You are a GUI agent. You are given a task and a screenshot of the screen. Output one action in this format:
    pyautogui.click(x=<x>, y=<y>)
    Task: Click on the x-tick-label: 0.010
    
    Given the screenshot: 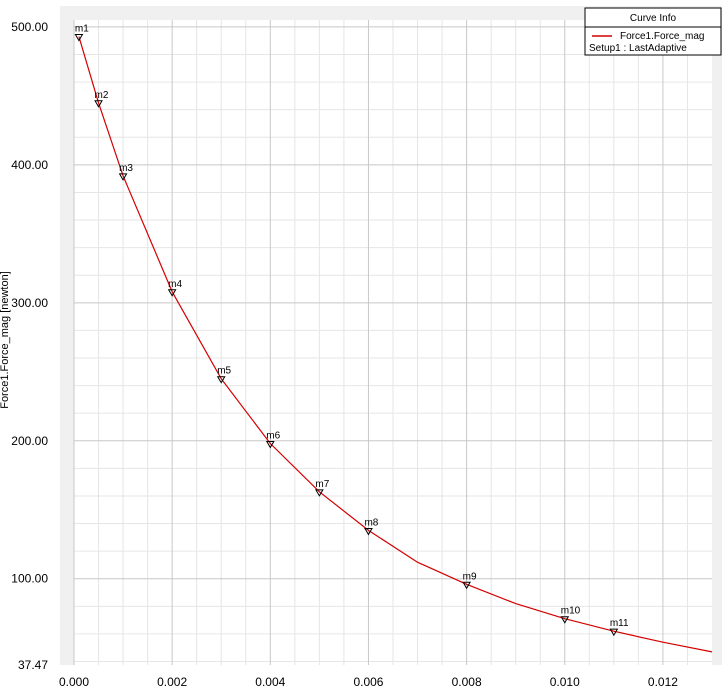 What is the action you would take?
    pyautogui.click(x=565, y=682)
    